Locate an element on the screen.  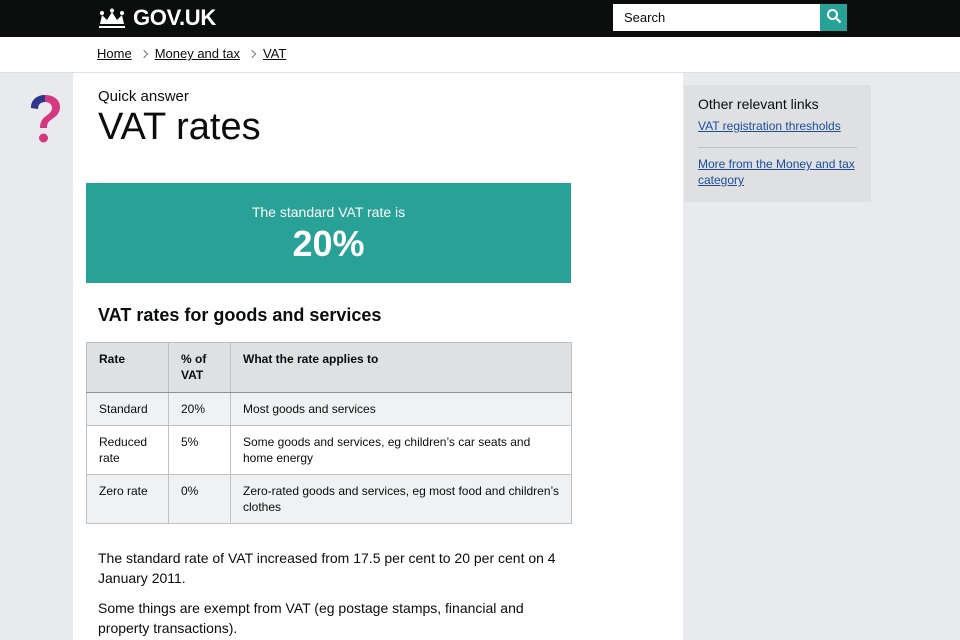
answer-panel: The standard VAT rate is 20% is located at coordinates (328, 233).